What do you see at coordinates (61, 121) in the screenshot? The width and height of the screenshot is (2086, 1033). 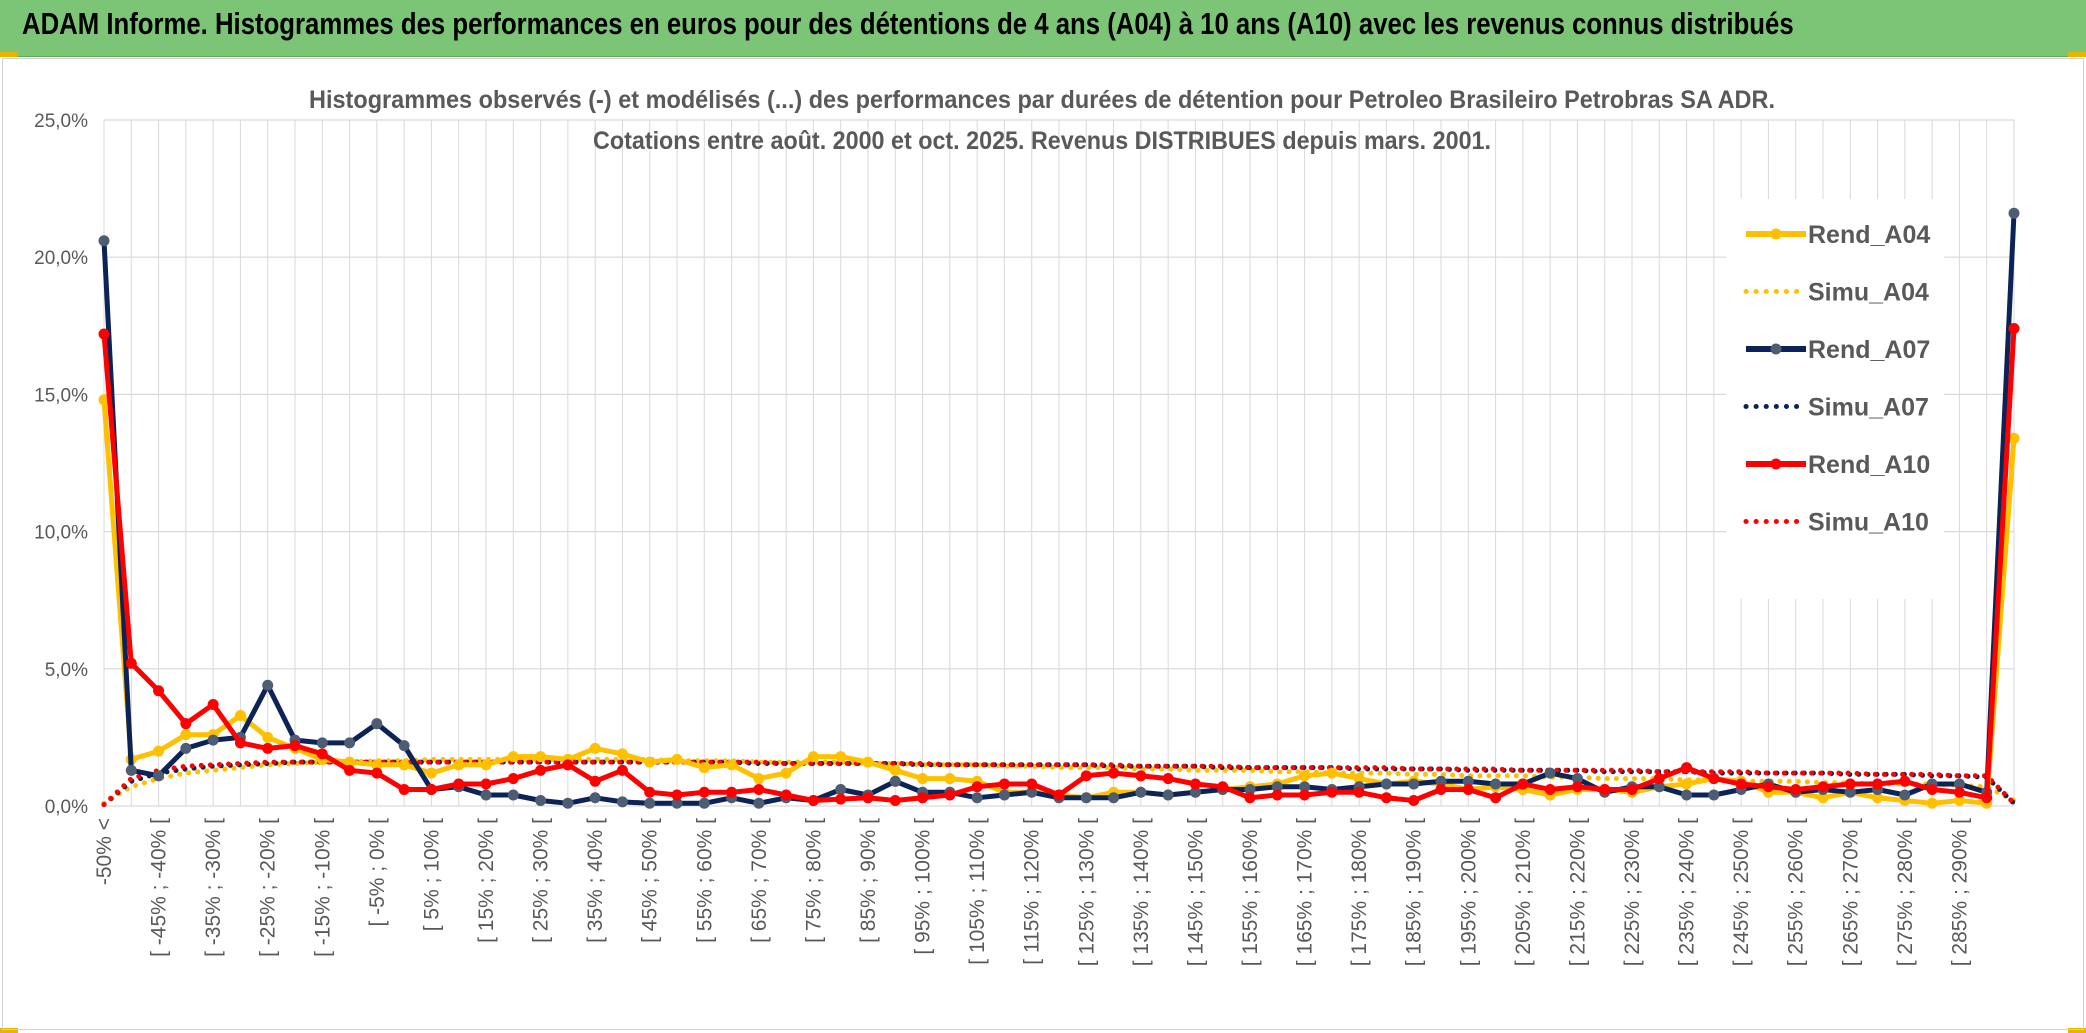 I see `y-tick-label: 25,0%` at bounding box center [61, 121].